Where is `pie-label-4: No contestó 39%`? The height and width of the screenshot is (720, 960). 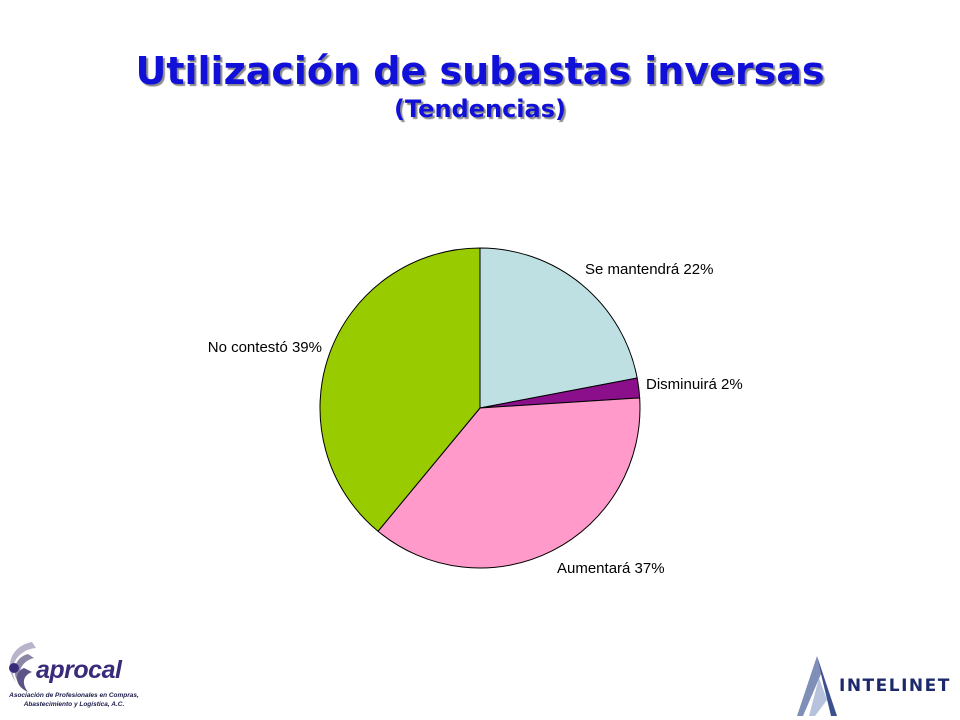 pie-label-4: No contestó 39% is located at coordinates (265, 347).